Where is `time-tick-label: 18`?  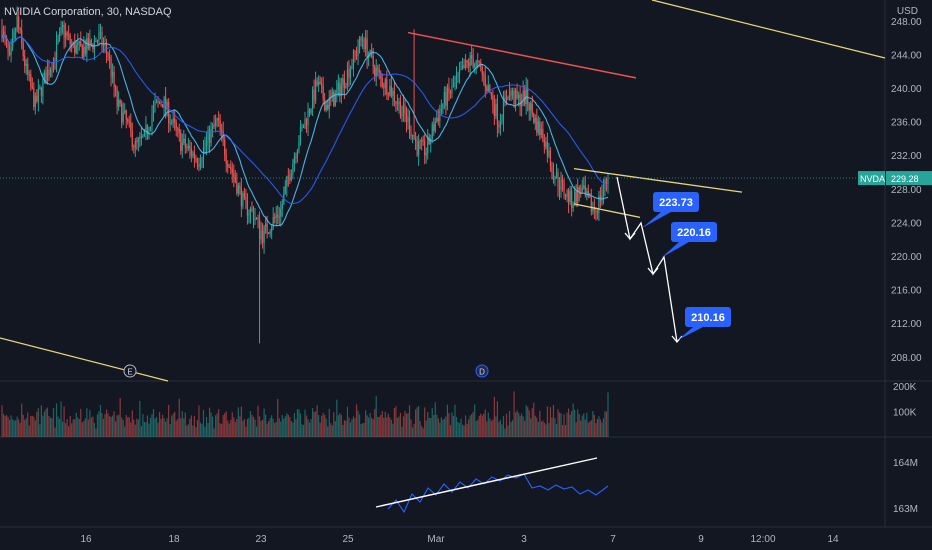
time-tick-label: 18 is located at coordinates (174, 539).